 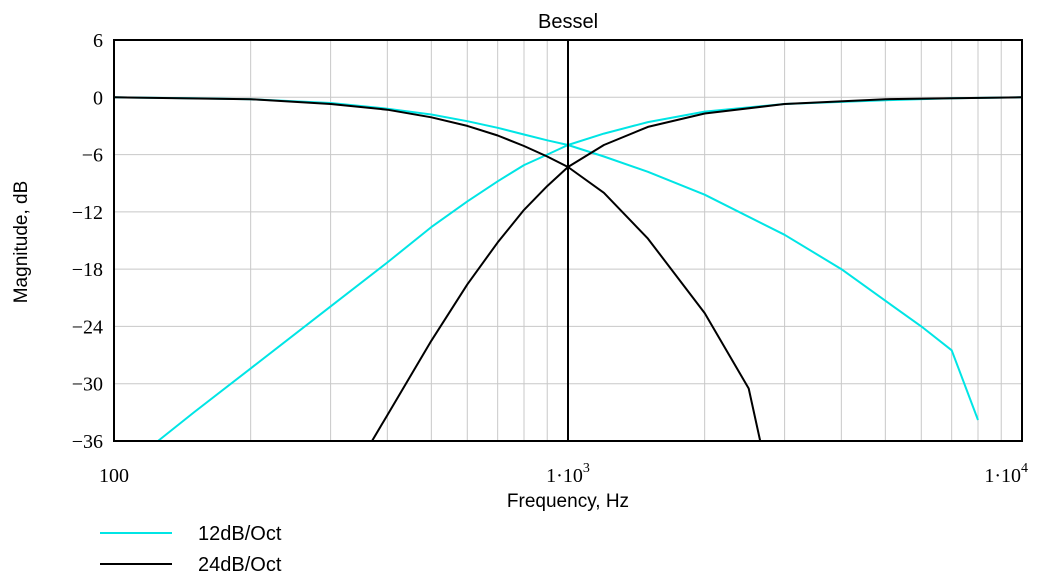 What do you see at coordinates (240, 534) in the screenshot?
I see `legend-label: 12dB/Oct` at bounding box center [240, 534].